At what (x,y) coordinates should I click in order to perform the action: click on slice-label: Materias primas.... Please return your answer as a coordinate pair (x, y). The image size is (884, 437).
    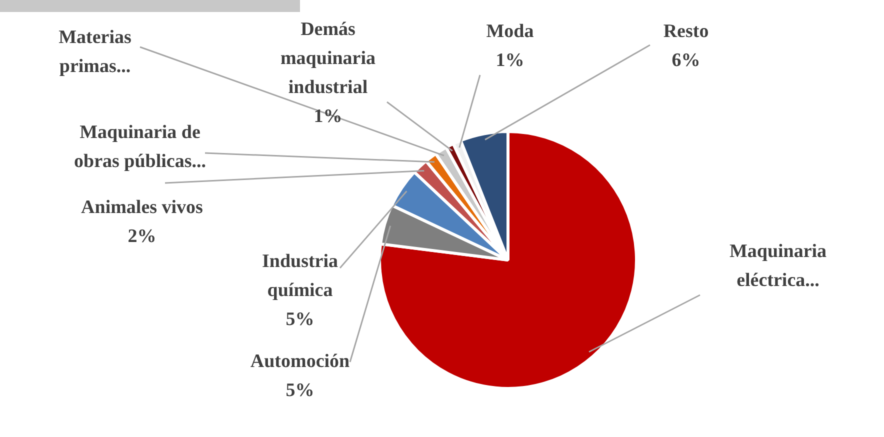
    Looking at the image, I should click on (95, 51).